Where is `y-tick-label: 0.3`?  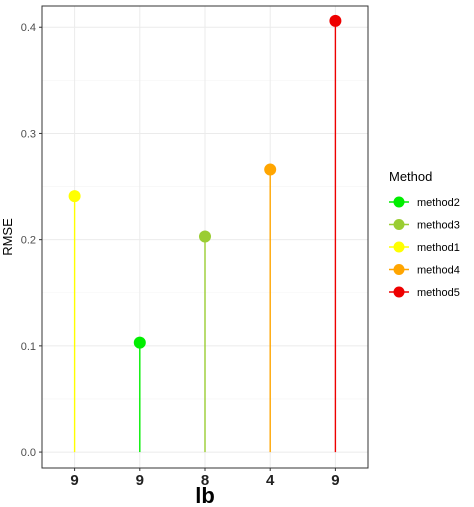 y-tick-label: 0.3 is located at coordinates (28, 134).